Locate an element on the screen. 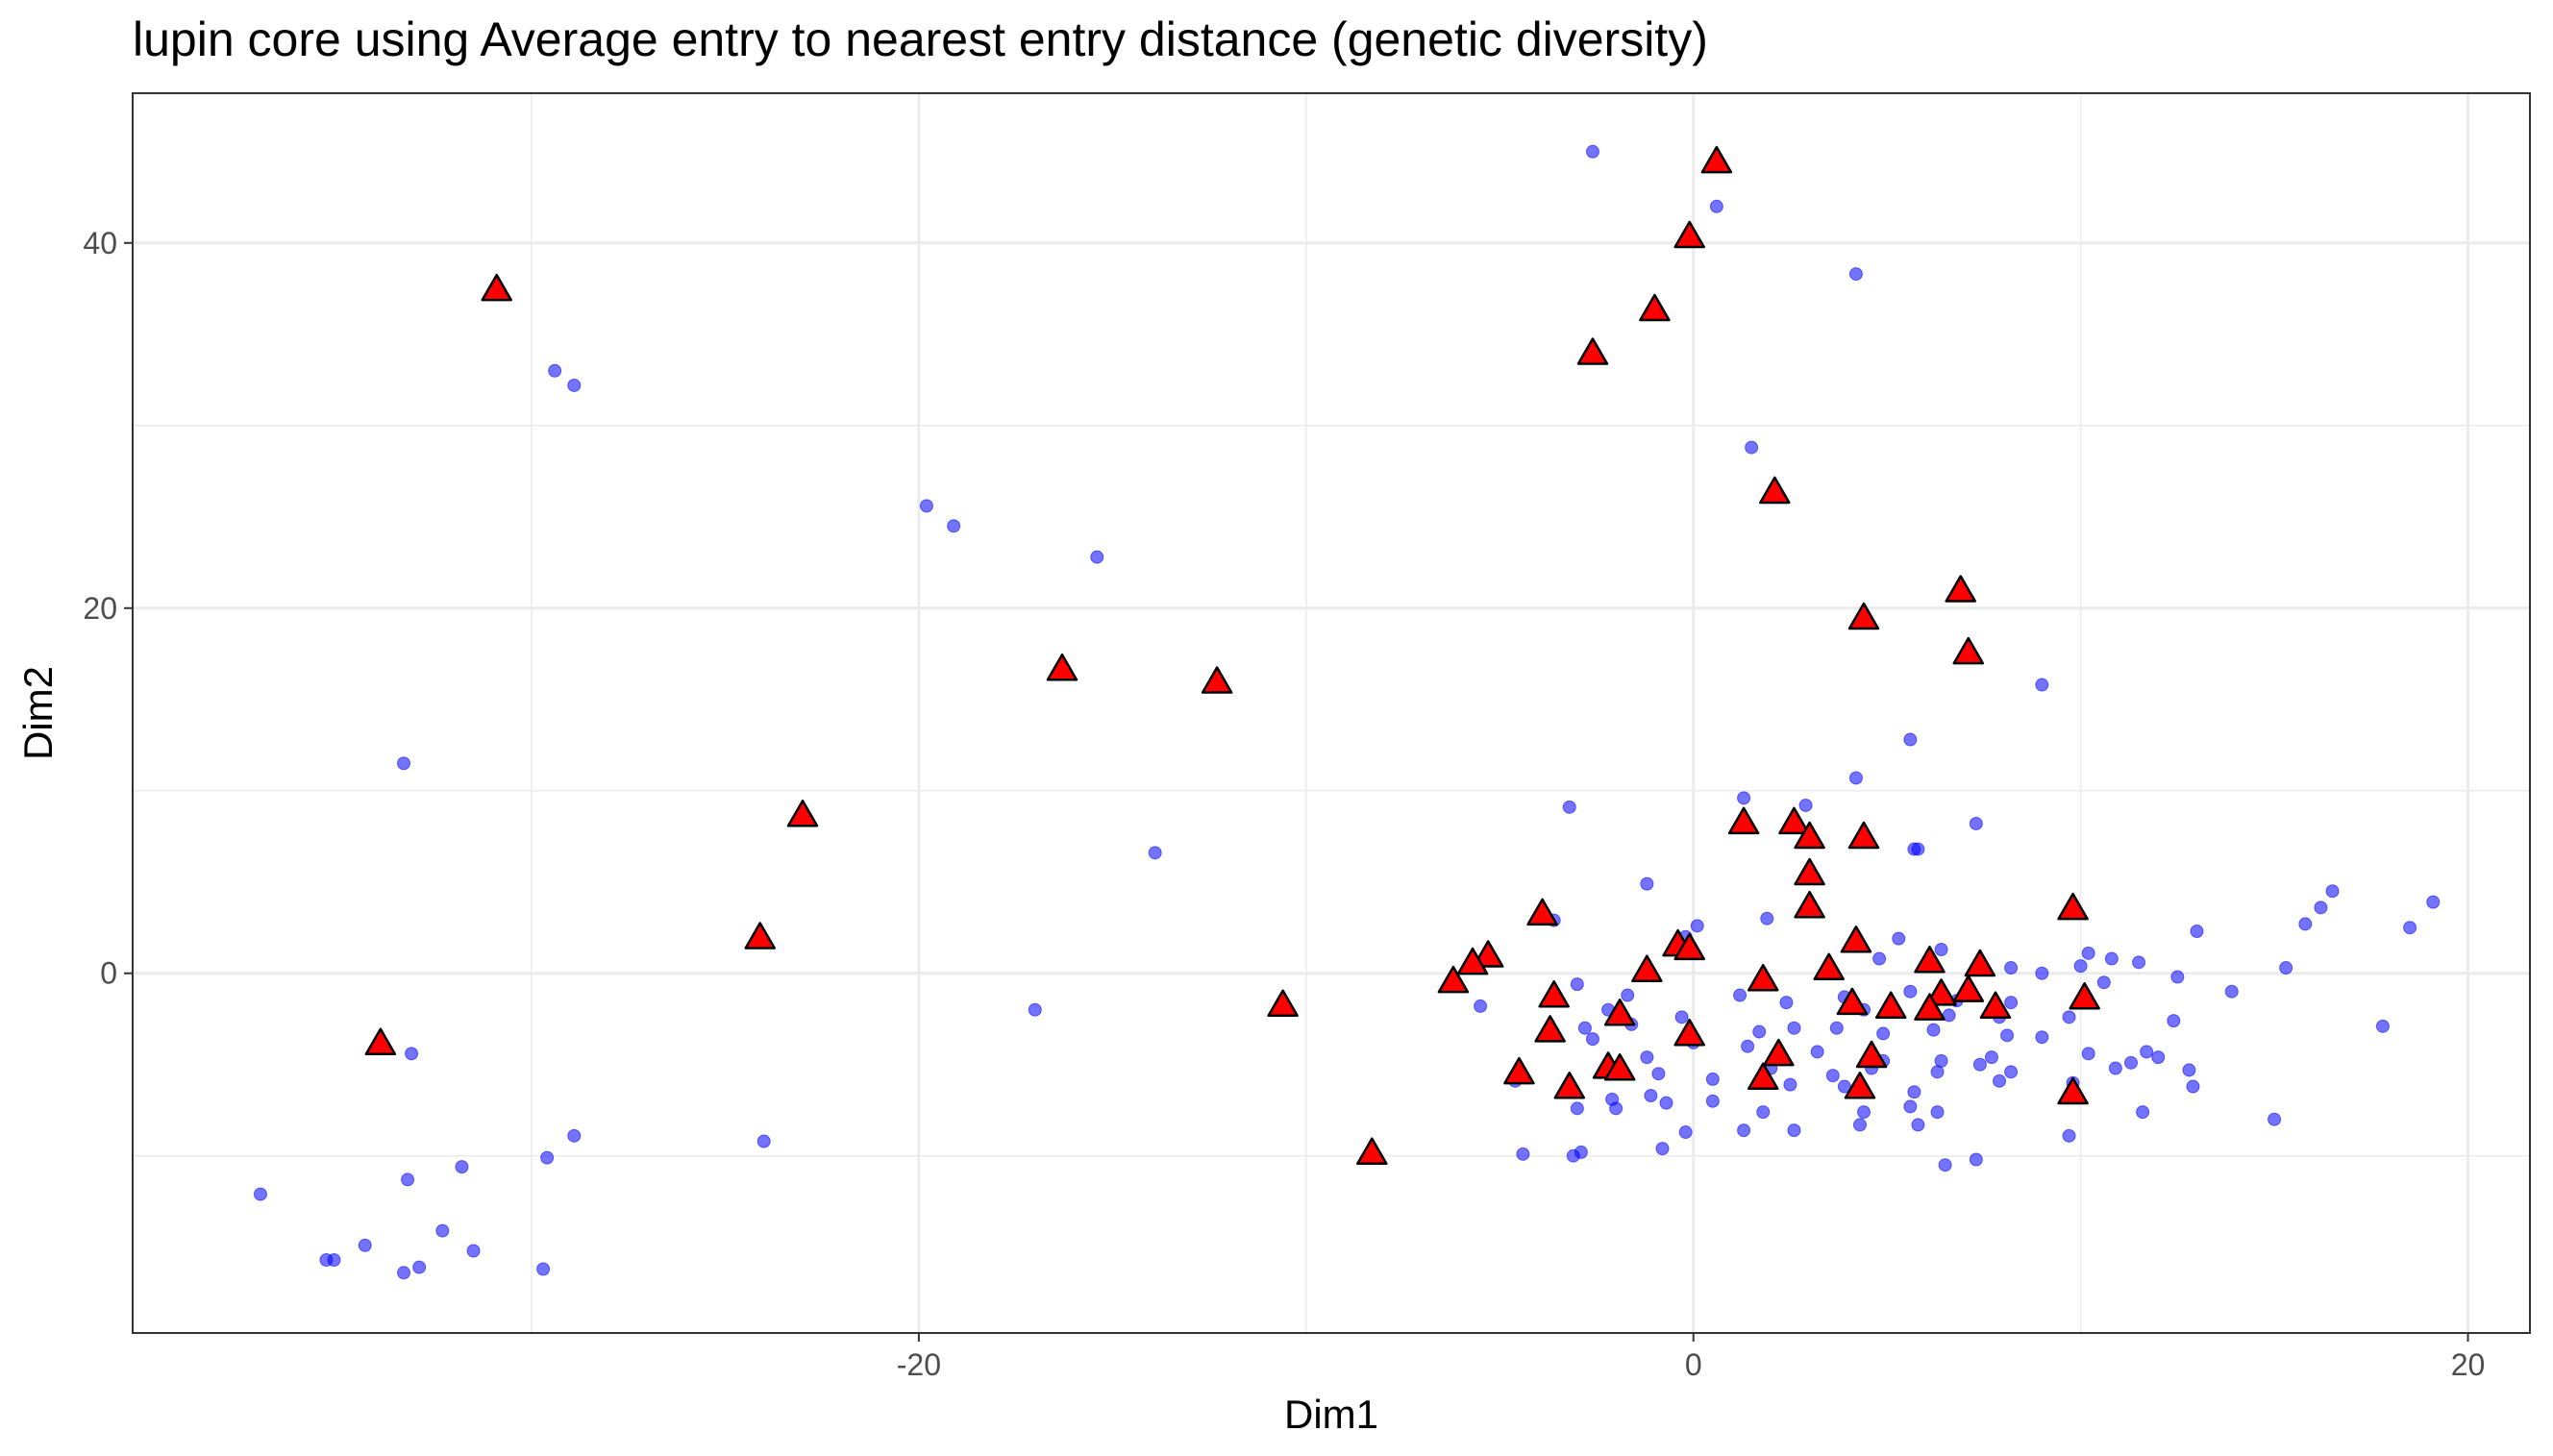 This screenshot has height=1456, width=2553. y-tick-label: 40 is located at coordinates (100, 243).